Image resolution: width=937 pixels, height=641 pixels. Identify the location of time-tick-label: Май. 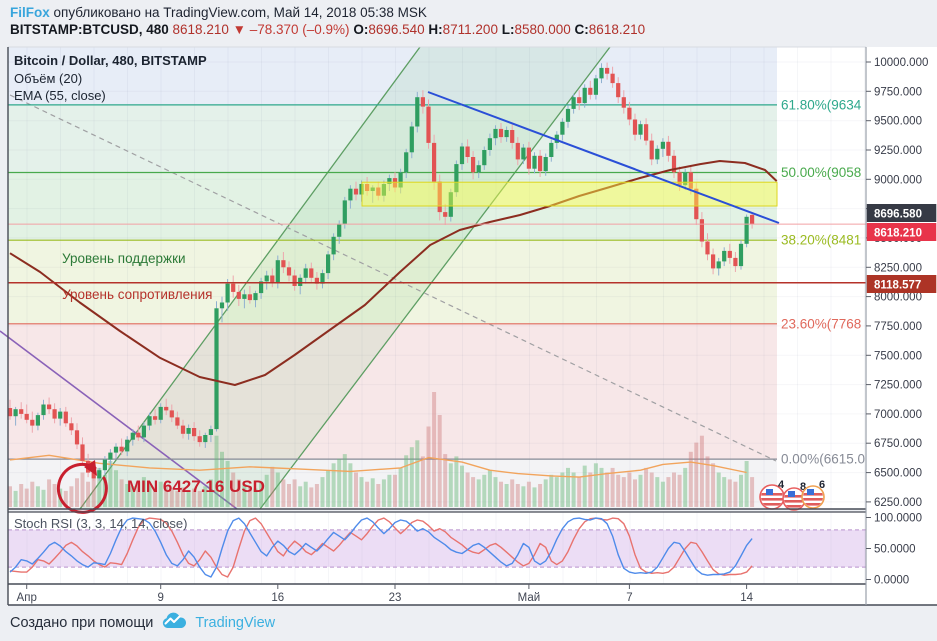
(529, 598).